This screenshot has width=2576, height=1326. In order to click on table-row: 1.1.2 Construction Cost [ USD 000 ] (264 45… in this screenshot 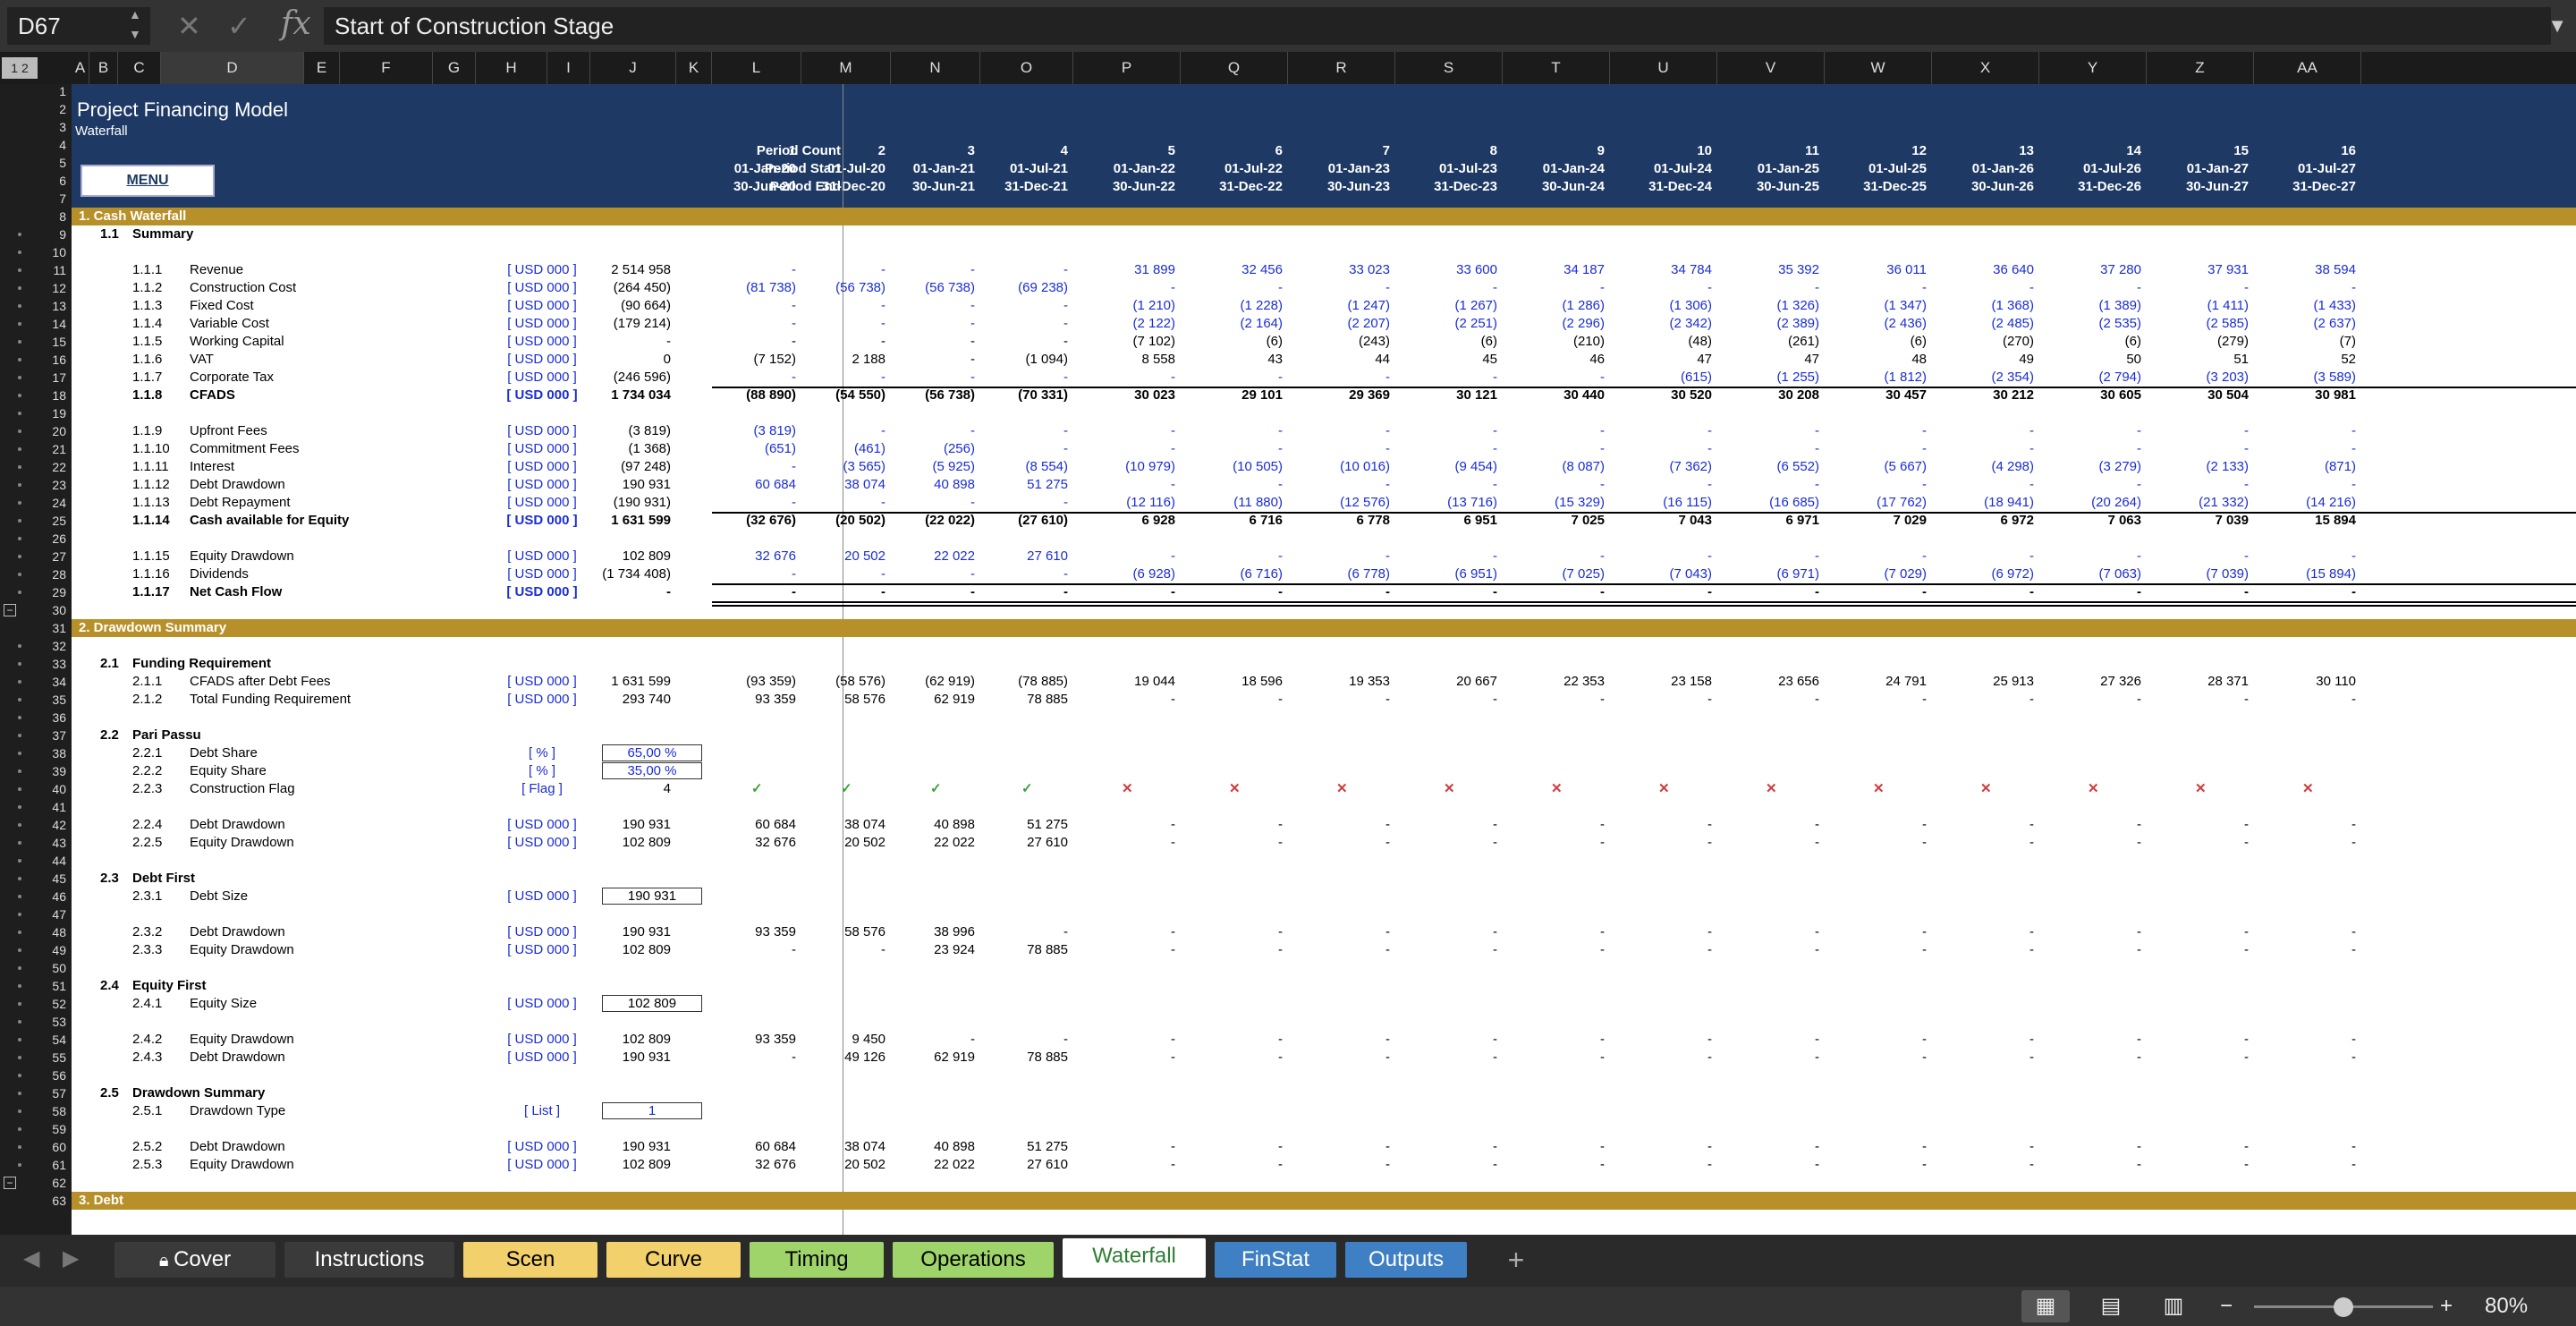, I will do `click(1324, 288)`.